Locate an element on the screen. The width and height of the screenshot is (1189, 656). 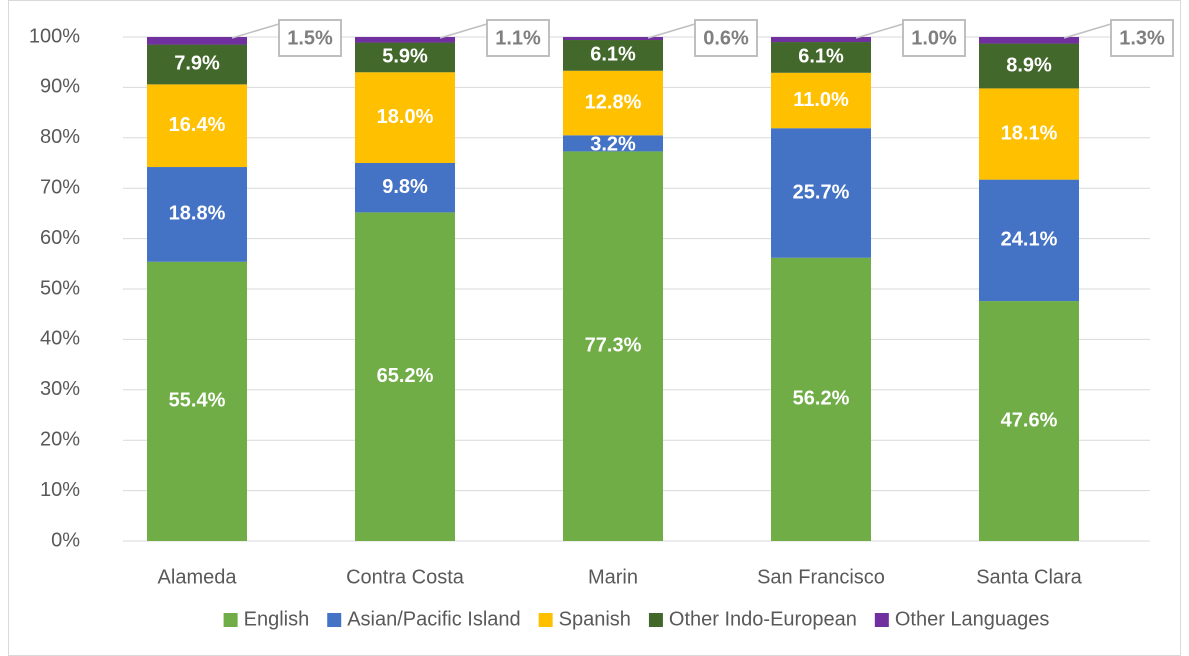
data-label: 24.1% is located at coordinates (1029, 240).